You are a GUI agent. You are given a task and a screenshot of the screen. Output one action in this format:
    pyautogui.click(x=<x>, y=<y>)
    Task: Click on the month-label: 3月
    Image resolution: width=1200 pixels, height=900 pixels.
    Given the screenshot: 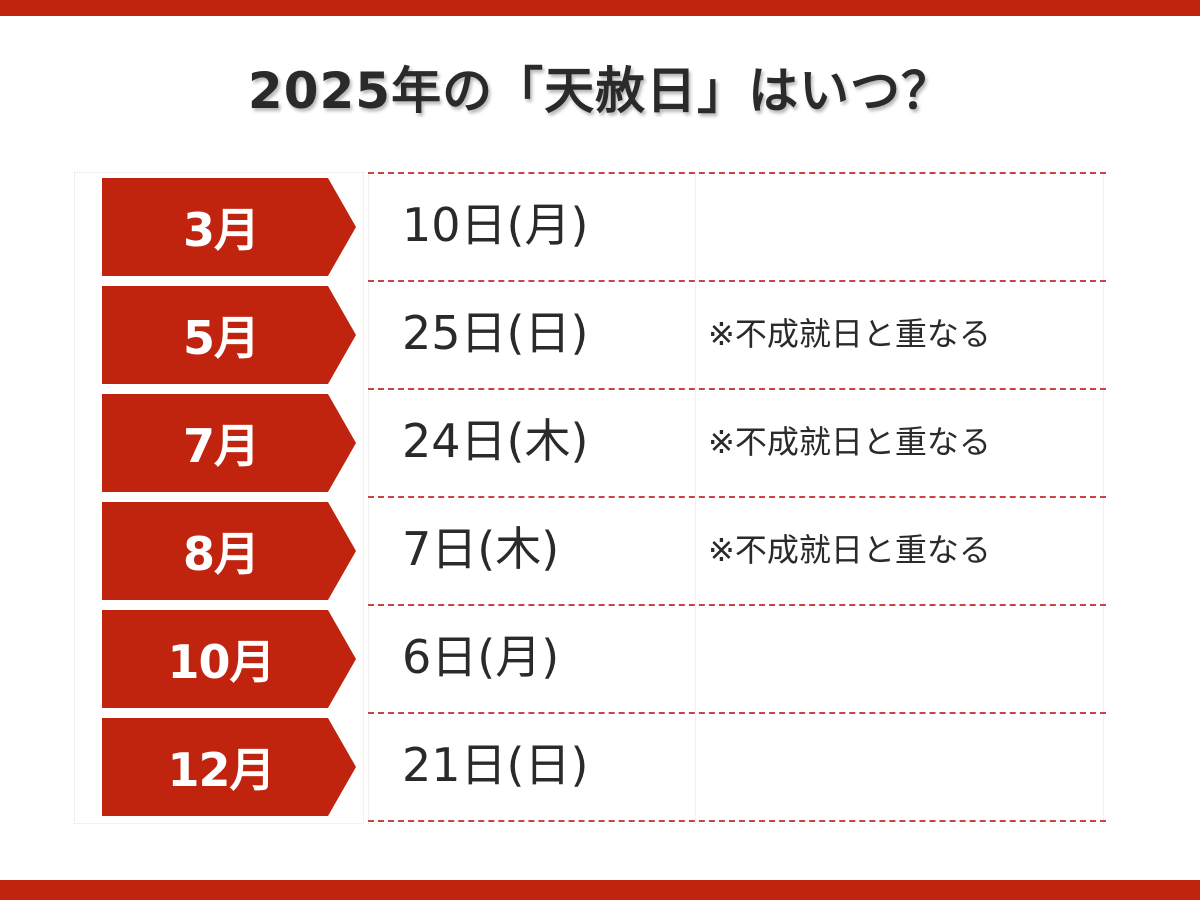 What is the action you would take?
    pyautogui.click(x=229, y=227)
    